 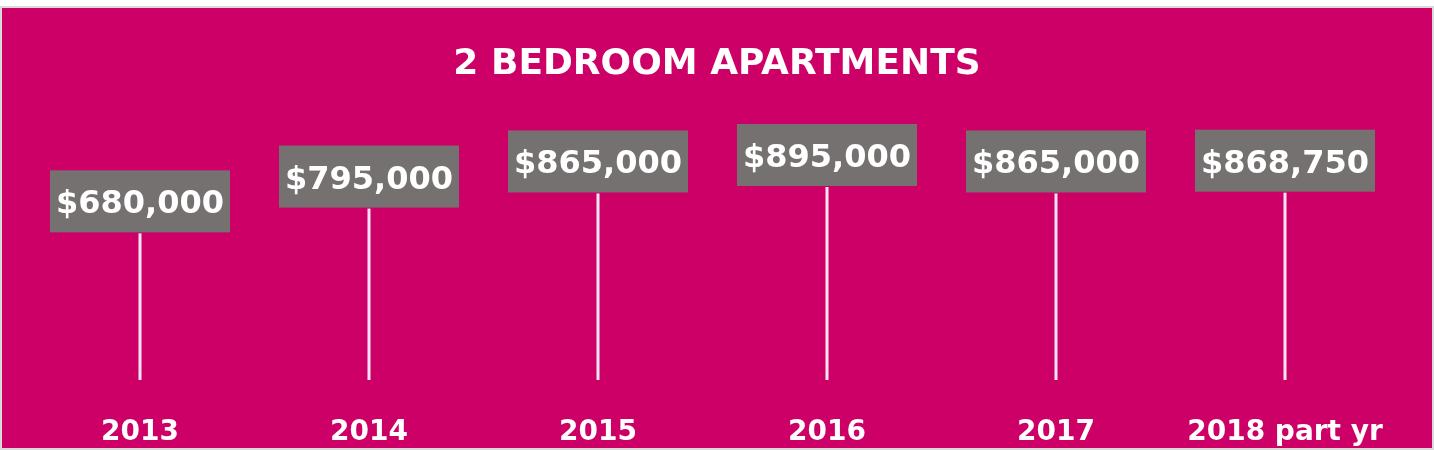 What do you see at coordinates (369, 430) in the screenshot?
I see `x-tick-label: 2014` at bounding box center [369, 430].